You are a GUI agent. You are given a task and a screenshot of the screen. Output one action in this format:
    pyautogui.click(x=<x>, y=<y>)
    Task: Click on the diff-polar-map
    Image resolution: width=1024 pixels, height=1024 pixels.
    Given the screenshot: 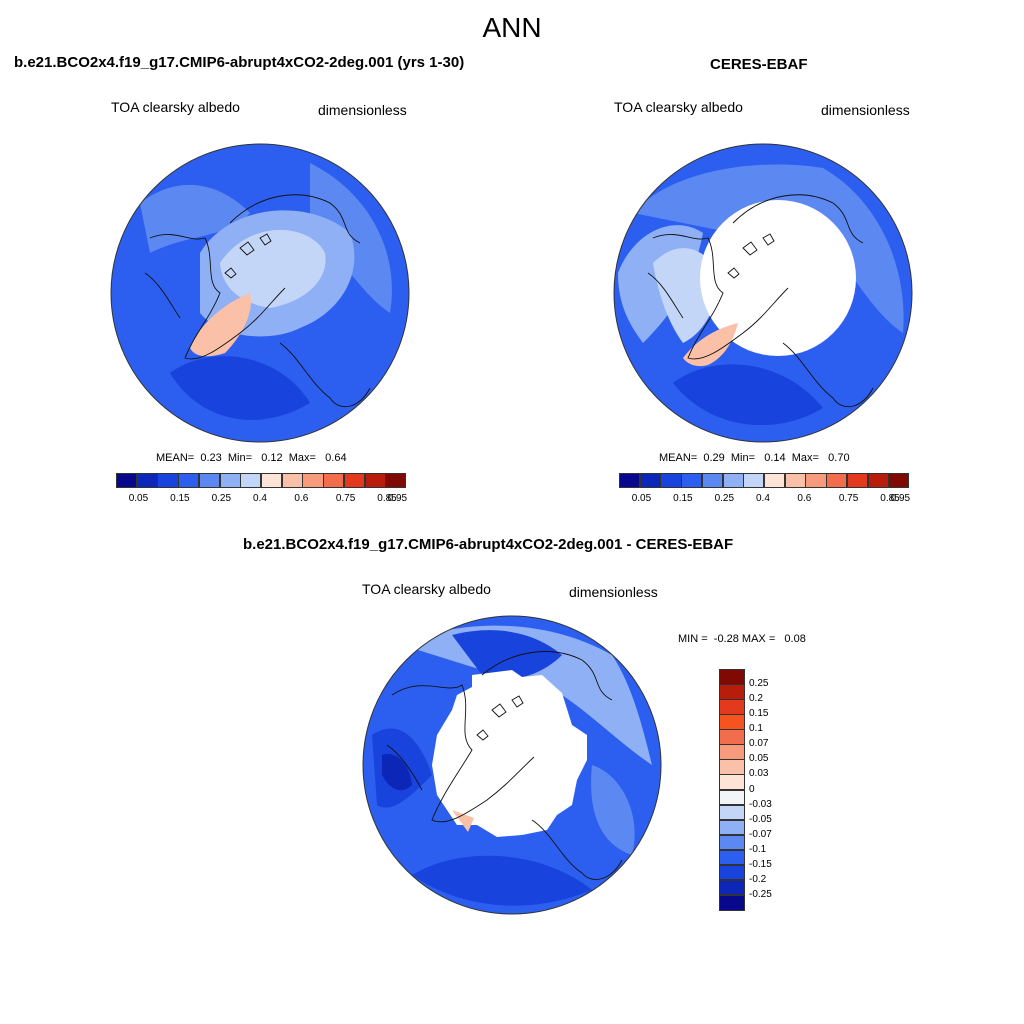 What is the action you would take?
    pyautogui.click(x=512, y=765)
    